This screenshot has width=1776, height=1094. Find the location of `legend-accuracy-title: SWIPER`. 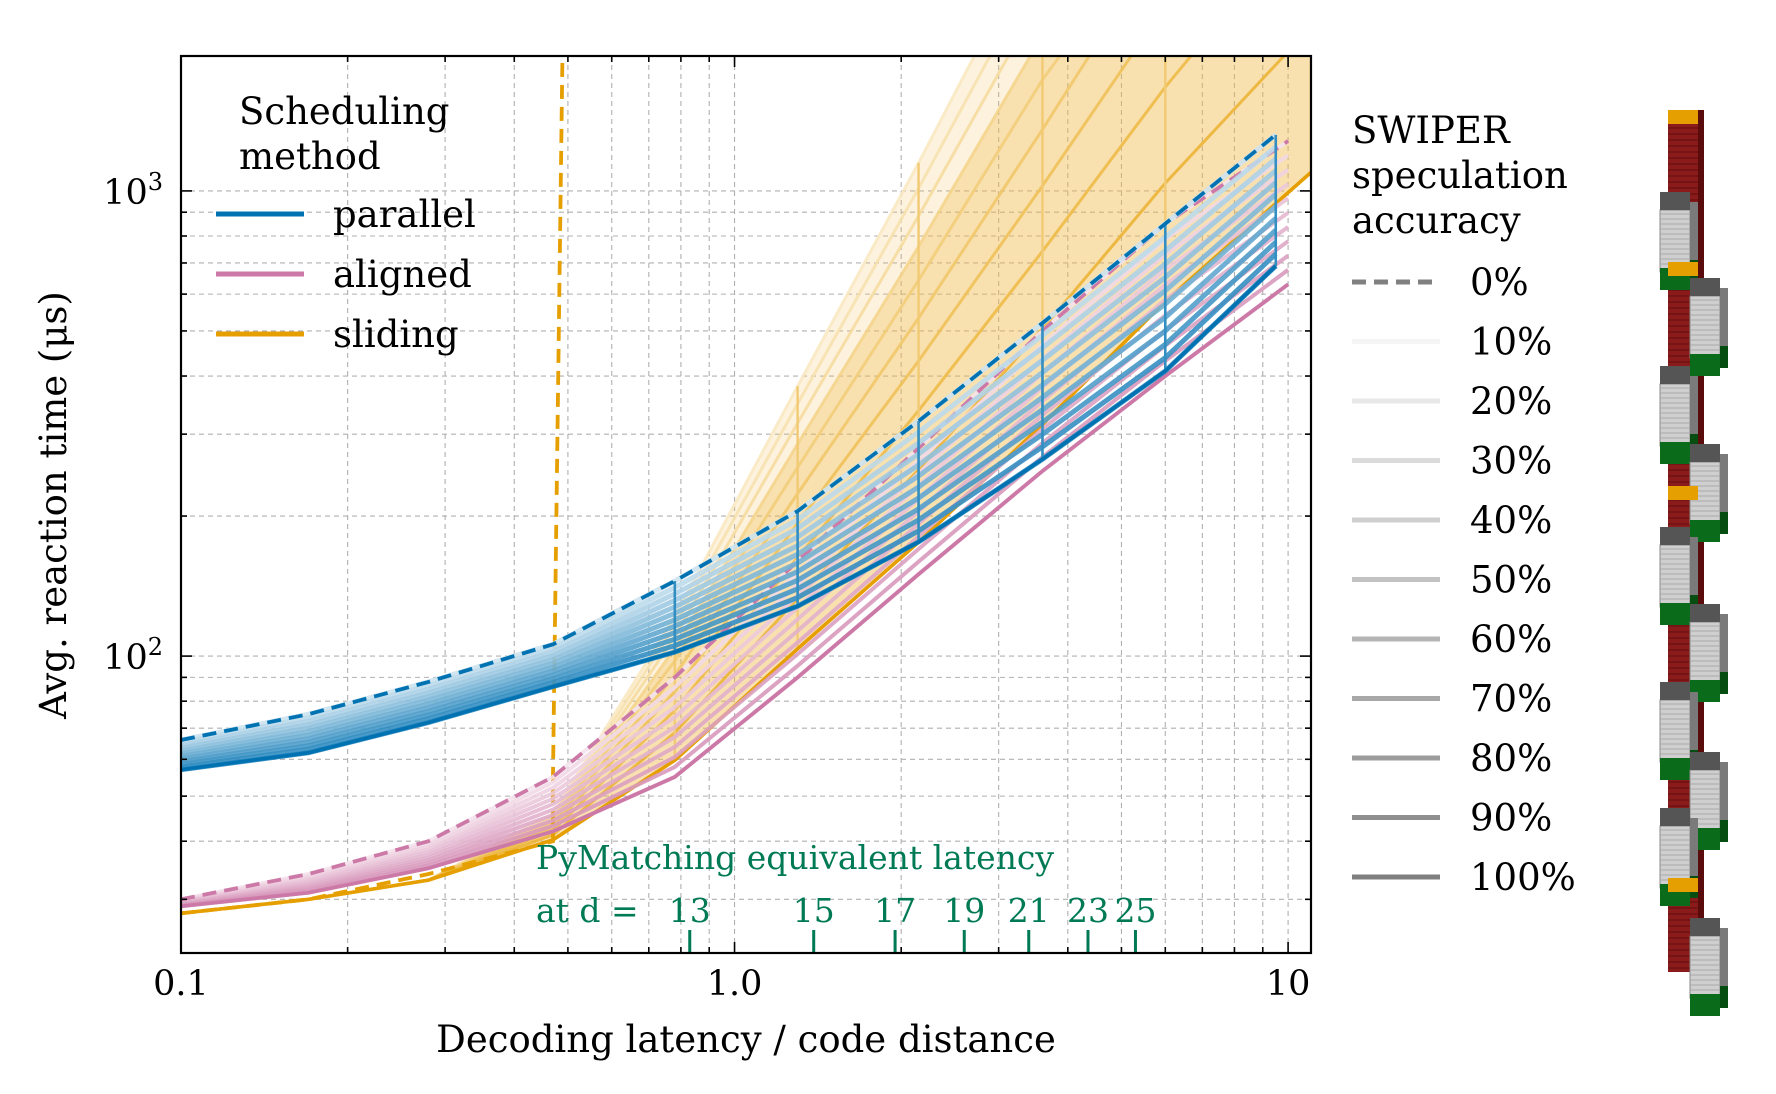

legend-accuracy-title: SWIPER is located at coordinates (1431, 130).